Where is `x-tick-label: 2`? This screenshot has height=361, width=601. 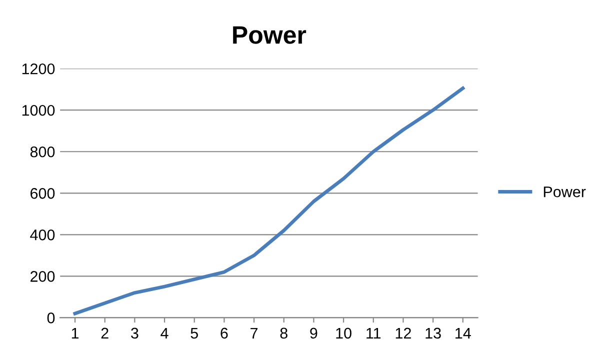
x-tick-label: 2 is located at coordinates (104, 333).